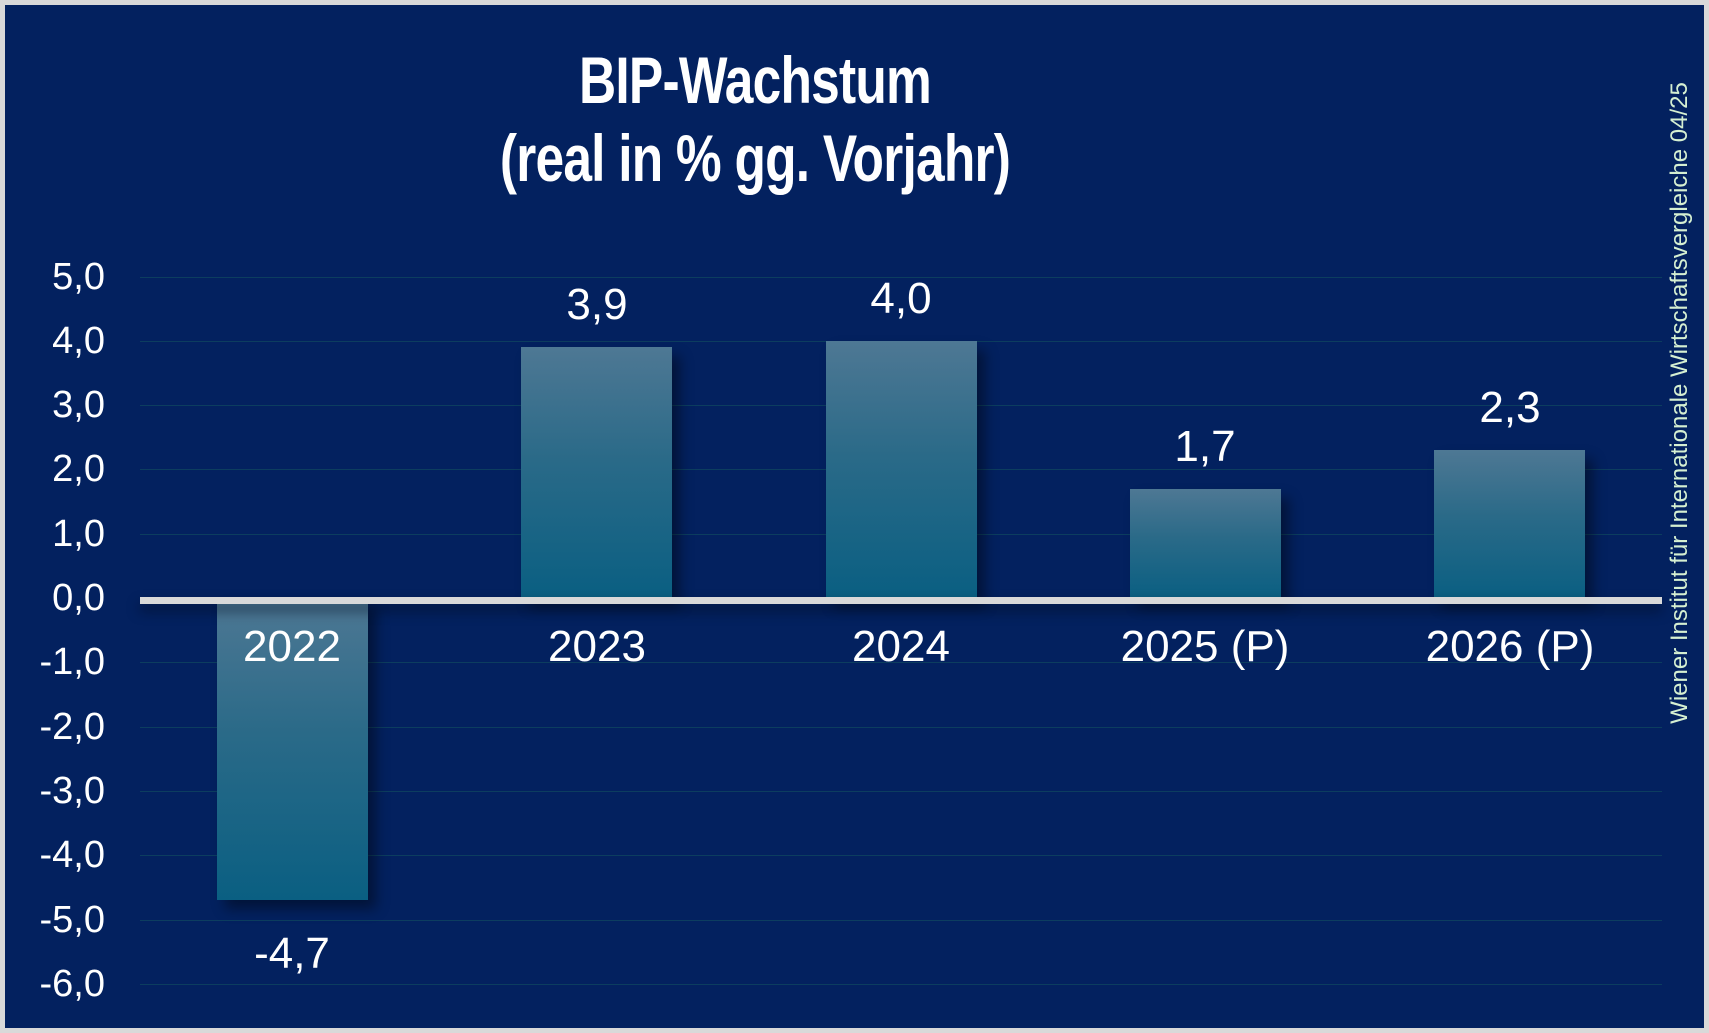 Image resolution: width=1709 pixels, height=1033 pixels. What do you see at coordinates (755, 80) in the screenshot?
I see `chart-title-line-1: BIP-Wachstum` at bounding box center [755, 80].